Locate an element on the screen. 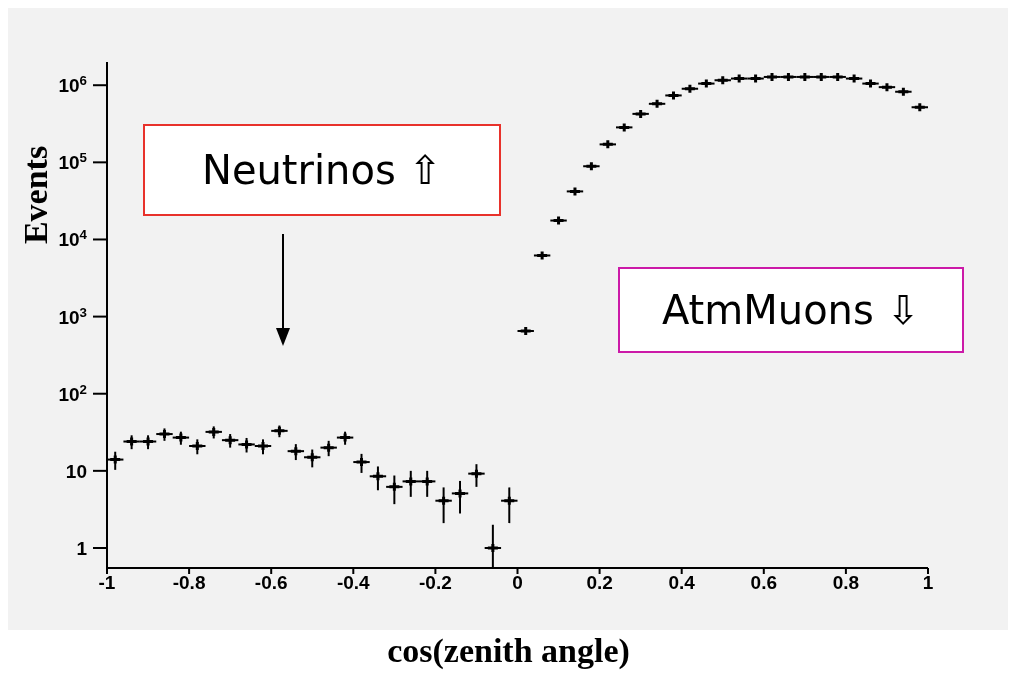 Image resolution: width=1017 pixels, height=677 pixels. y-tick-label: 10$^{6}$ is located at coordinates (72, 84).